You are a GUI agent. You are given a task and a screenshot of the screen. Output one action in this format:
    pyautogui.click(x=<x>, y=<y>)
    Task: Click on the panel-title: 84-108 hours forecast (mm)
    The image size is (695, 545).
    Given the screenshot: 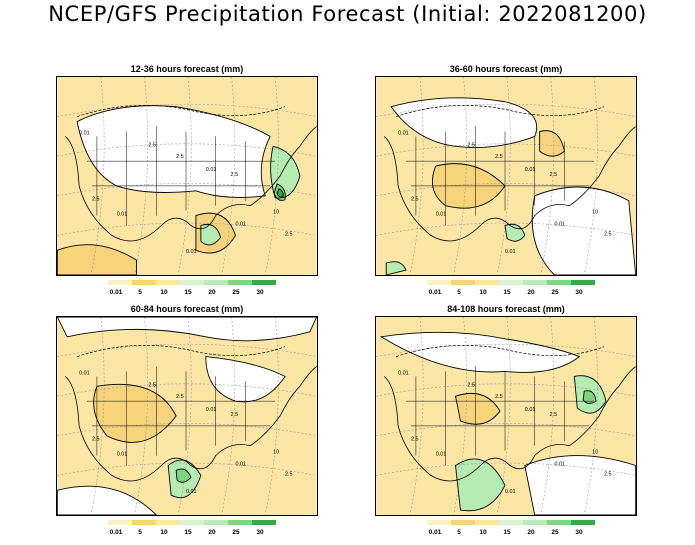 What is the action you would take?
    pyautogui.click(x=506, y=309)
    